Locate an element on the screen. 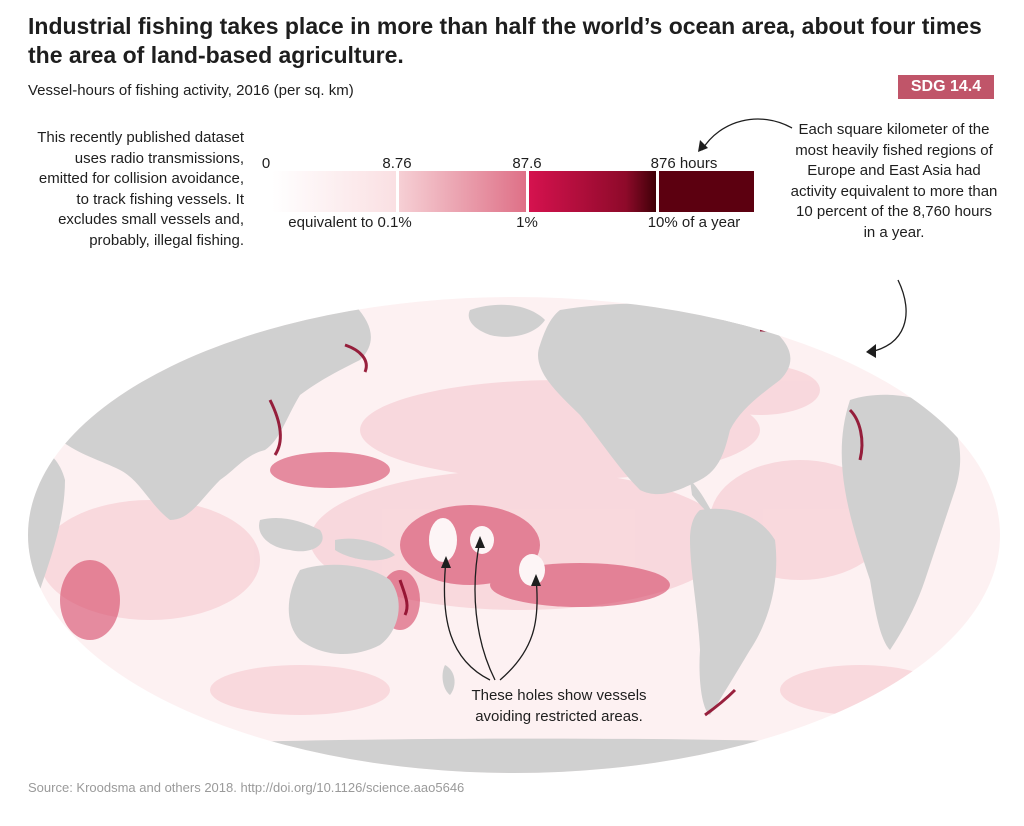 The image size is (1024, 826). legend-colorbar is located at coordinates (513, 191).